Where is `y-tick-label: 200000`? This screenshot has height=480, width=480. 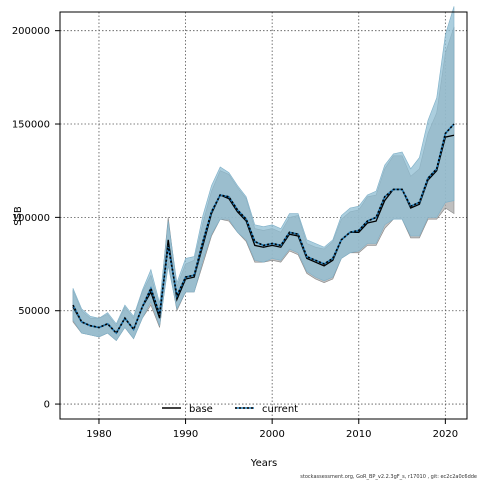 y-tick-label: 200000 is located at coordinates (31, 31).